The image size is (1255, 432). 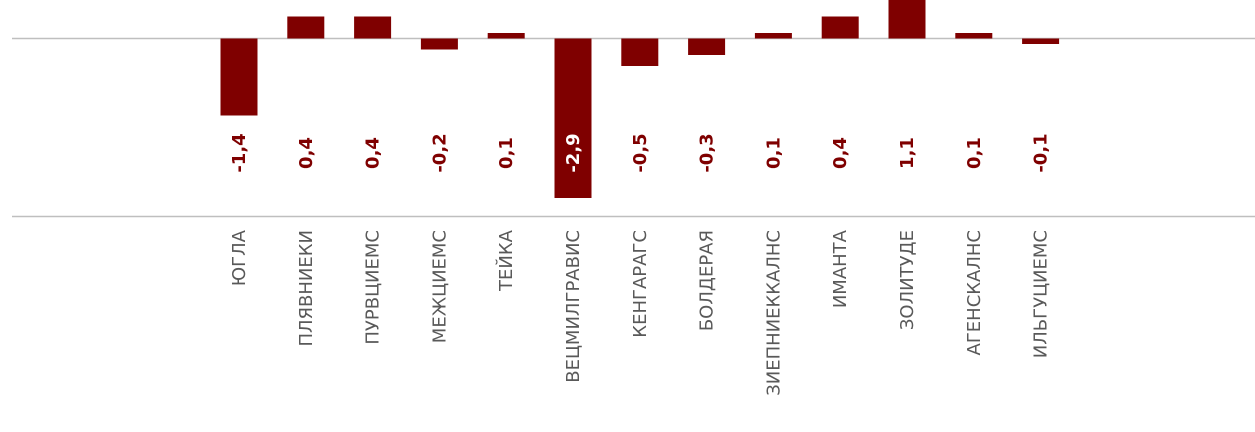 I want to click on category-label-2: ПЛЯВНИЕКИ, so click(x=306, y=288).